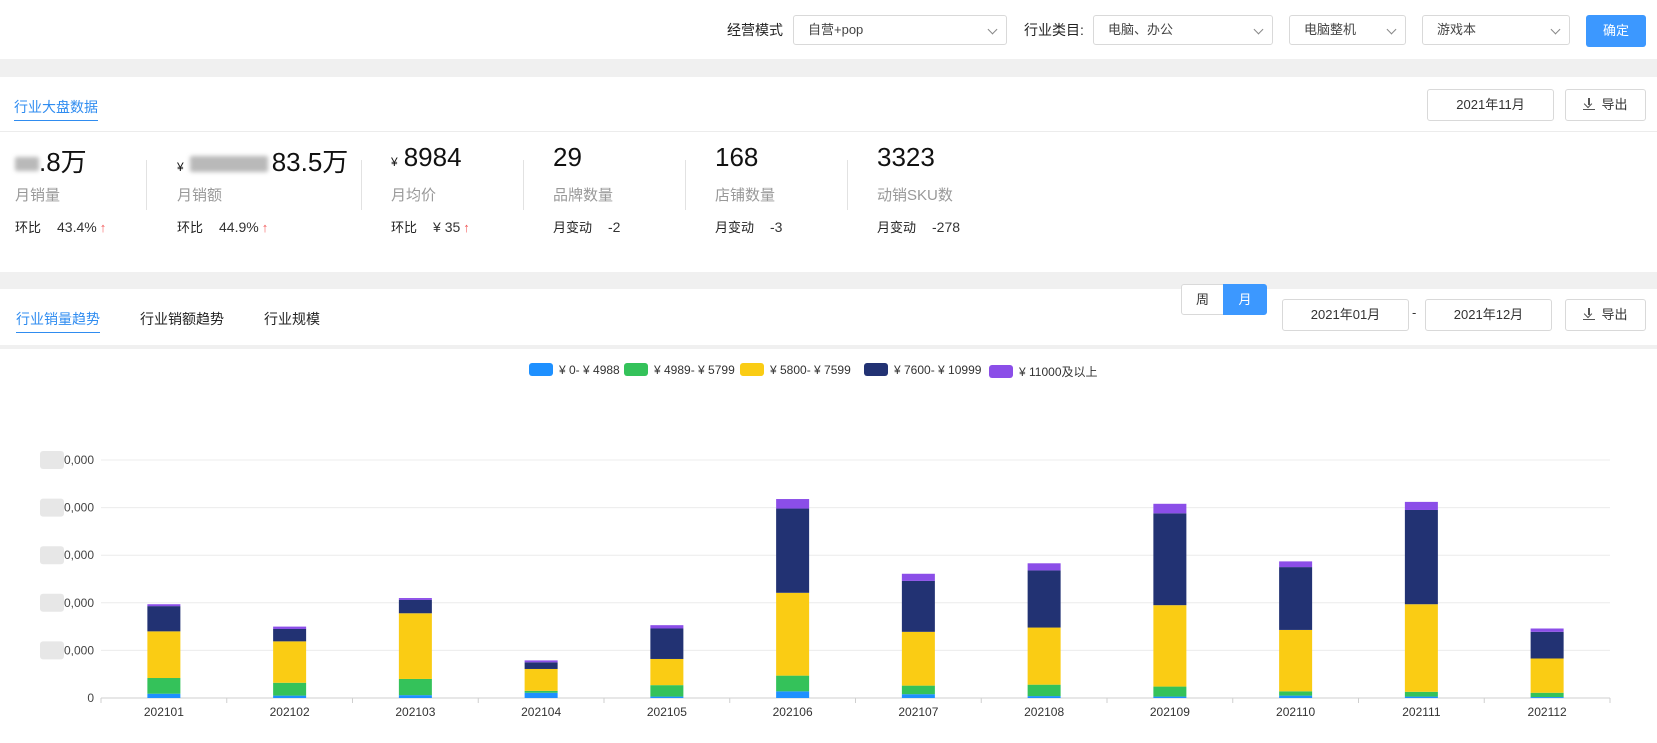 This screenshot has height=743, width=1657. What do you see at coordinates (793, 712) in the screenshot?
I see `x-tick-label: 202106` at bounding box center [793, 712].